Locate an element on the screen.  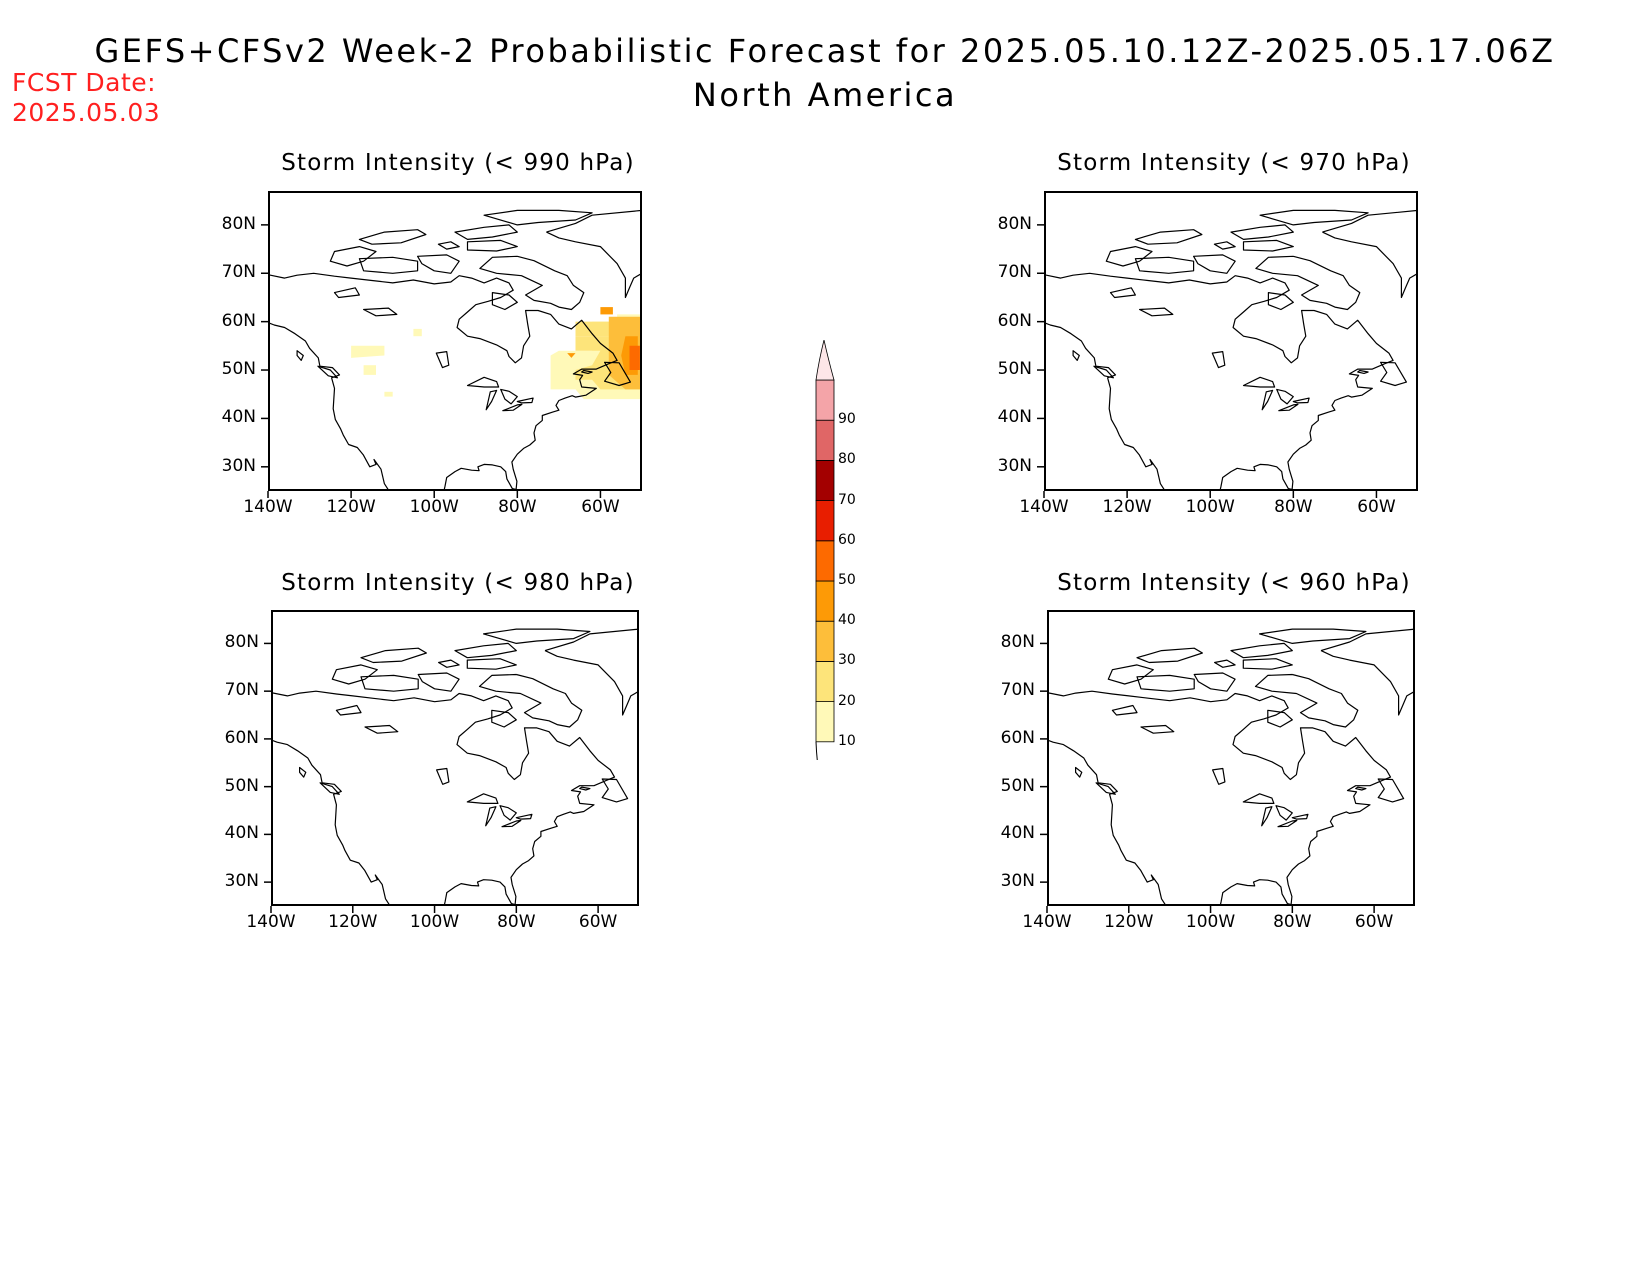
colorbar-level-label: 10 is located at coordinates (847, 740).